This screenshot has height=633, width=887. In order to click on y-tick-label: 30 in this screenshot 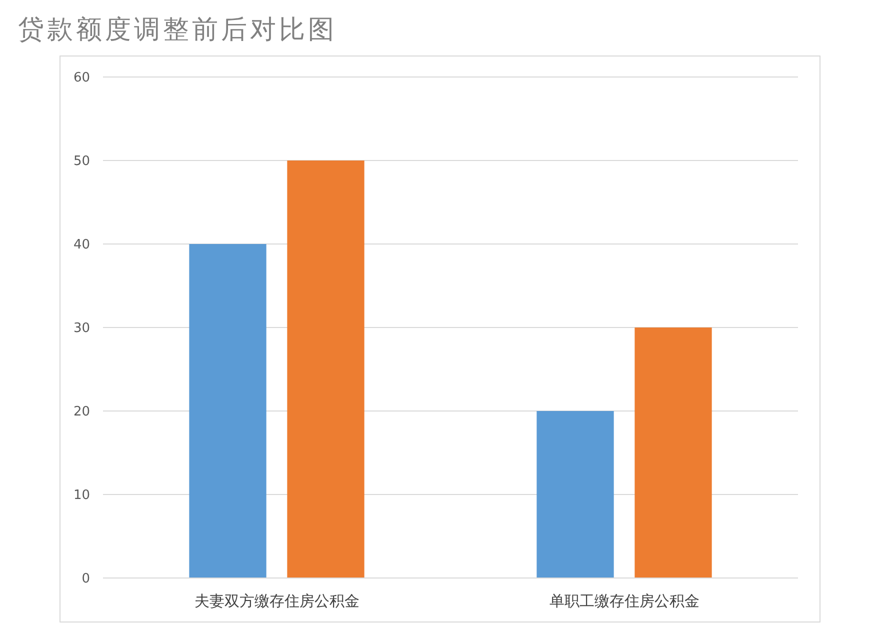, I will do `click(81, 328)`.